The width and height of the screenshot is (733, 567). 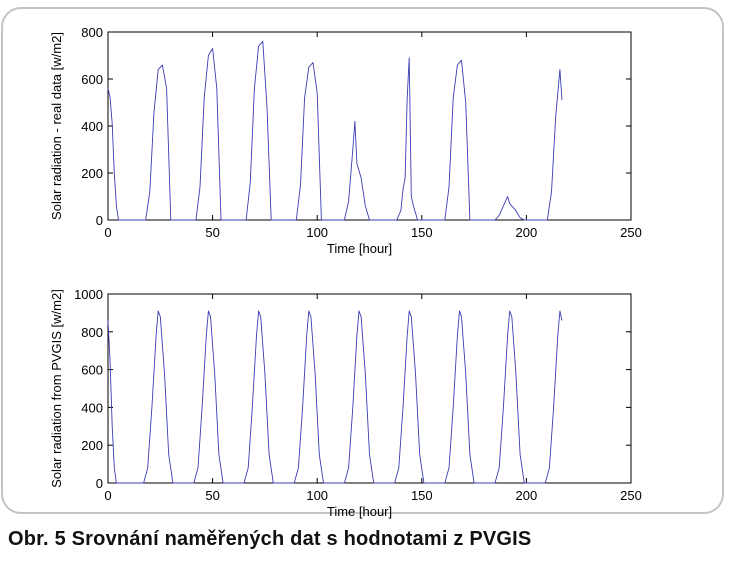 What do you see at coordinates (88, 294) in the screenshot?
I see `y-tick-label: 1000` at bounding box center [88, 294].